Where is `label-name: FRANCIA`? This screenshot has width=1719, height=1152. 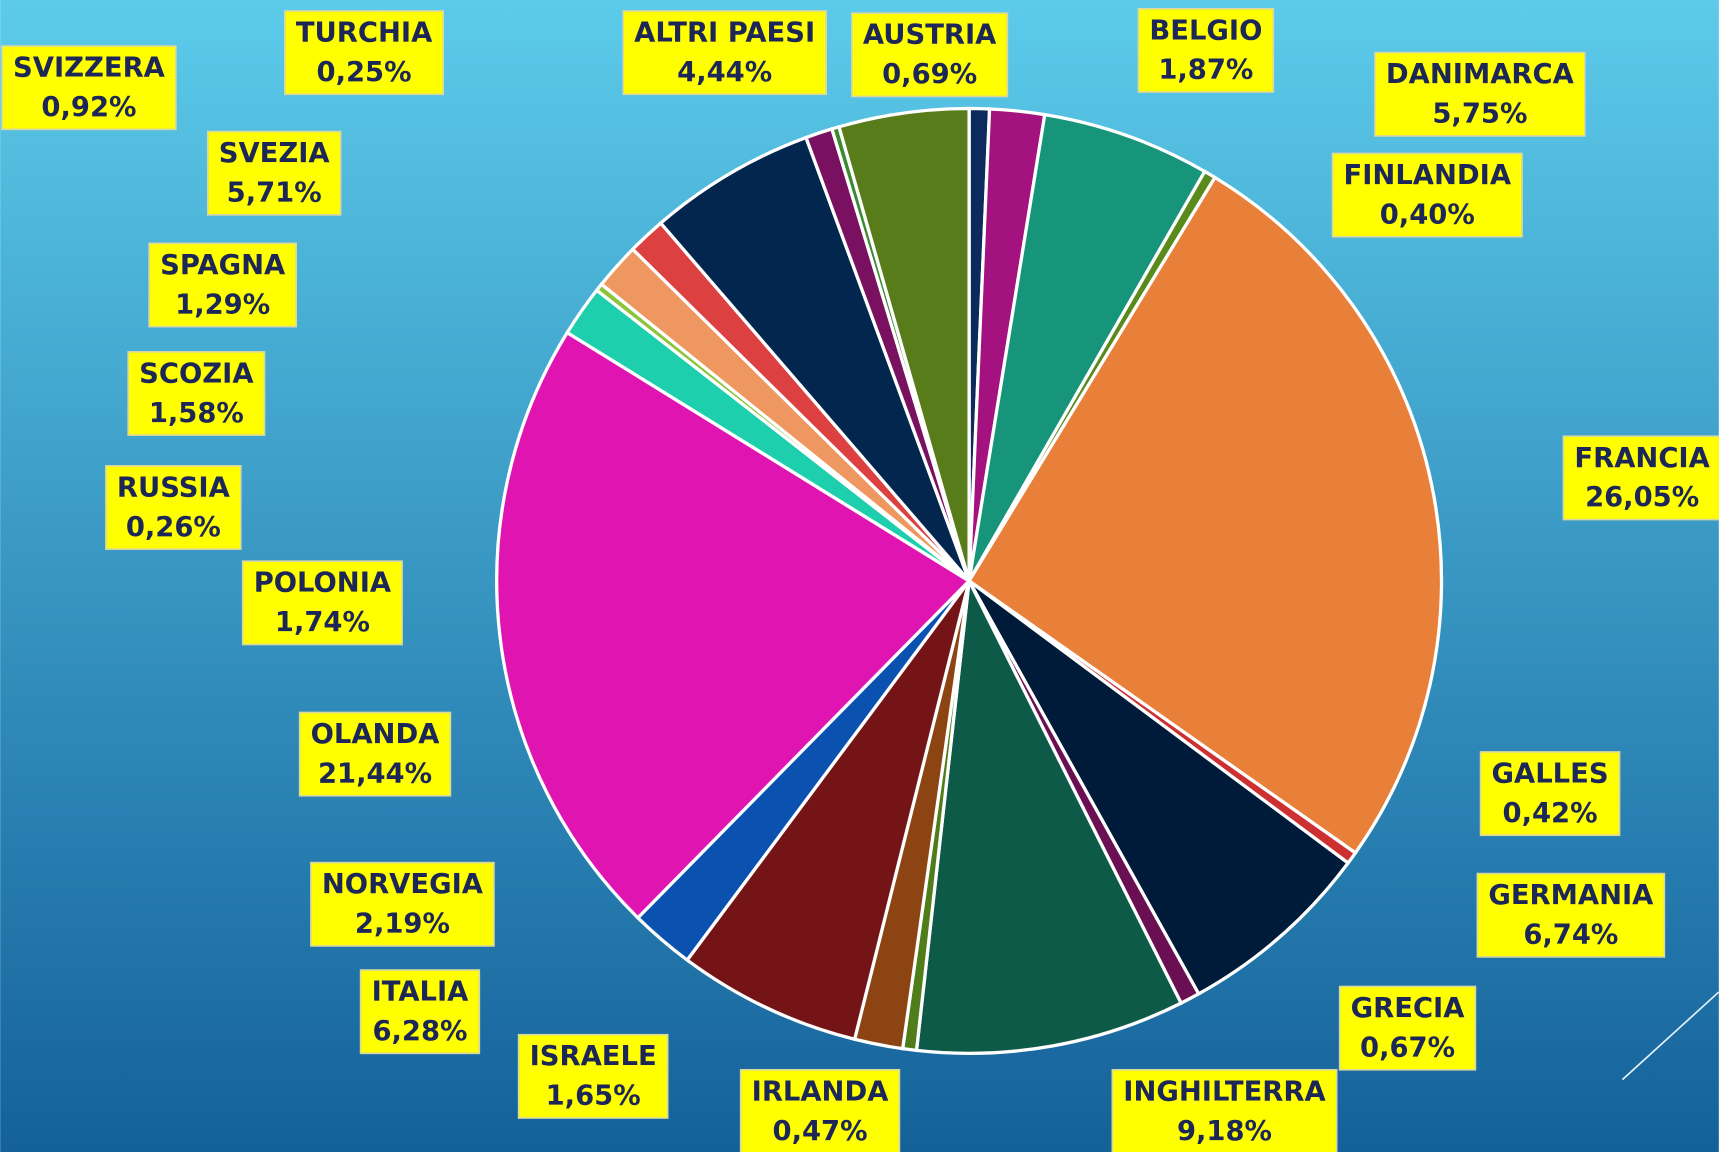 label-name: FRANCIA is located at coordinates (1642, 458).